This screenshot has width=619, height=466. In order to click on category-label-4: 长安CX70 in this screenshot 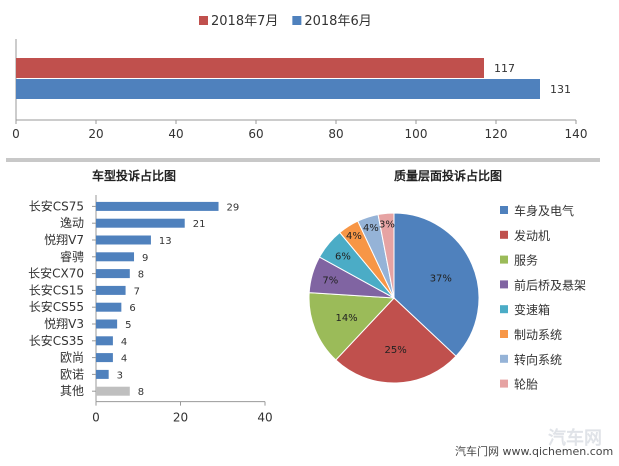, I will do `click(56, 273)`.